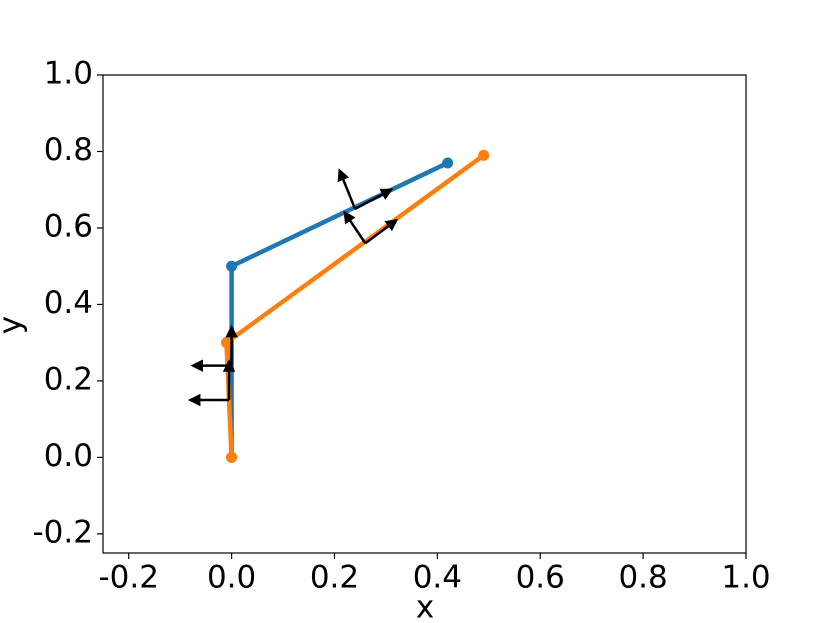 This screenshot has width=830, height=623. What do you see at coordinates (540, 578) in the screenshot?
I see `x-tick-label: 0.6` at bounding box center [540, 578].